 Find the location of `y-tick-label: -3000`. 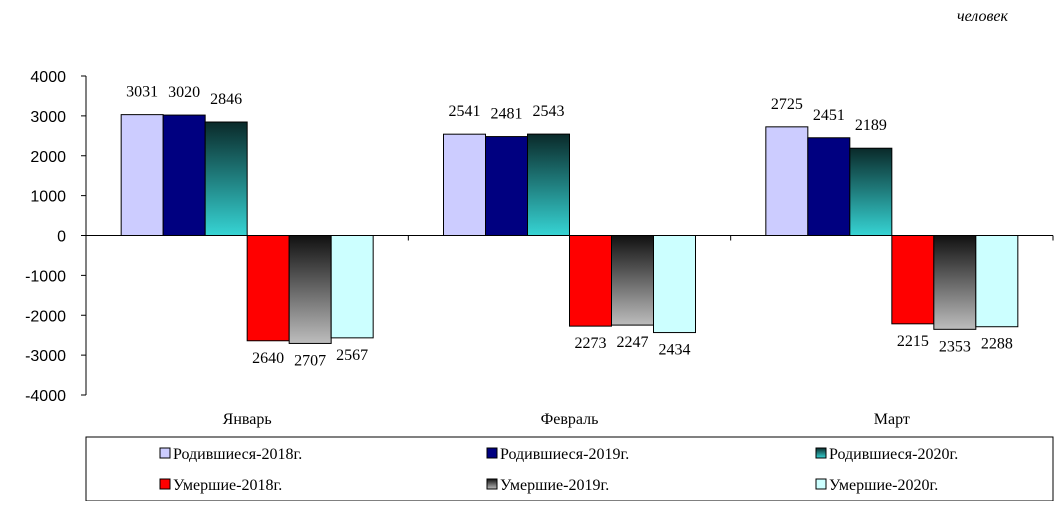

y-tick-label: -3000 is located at coordinates (45, 356).